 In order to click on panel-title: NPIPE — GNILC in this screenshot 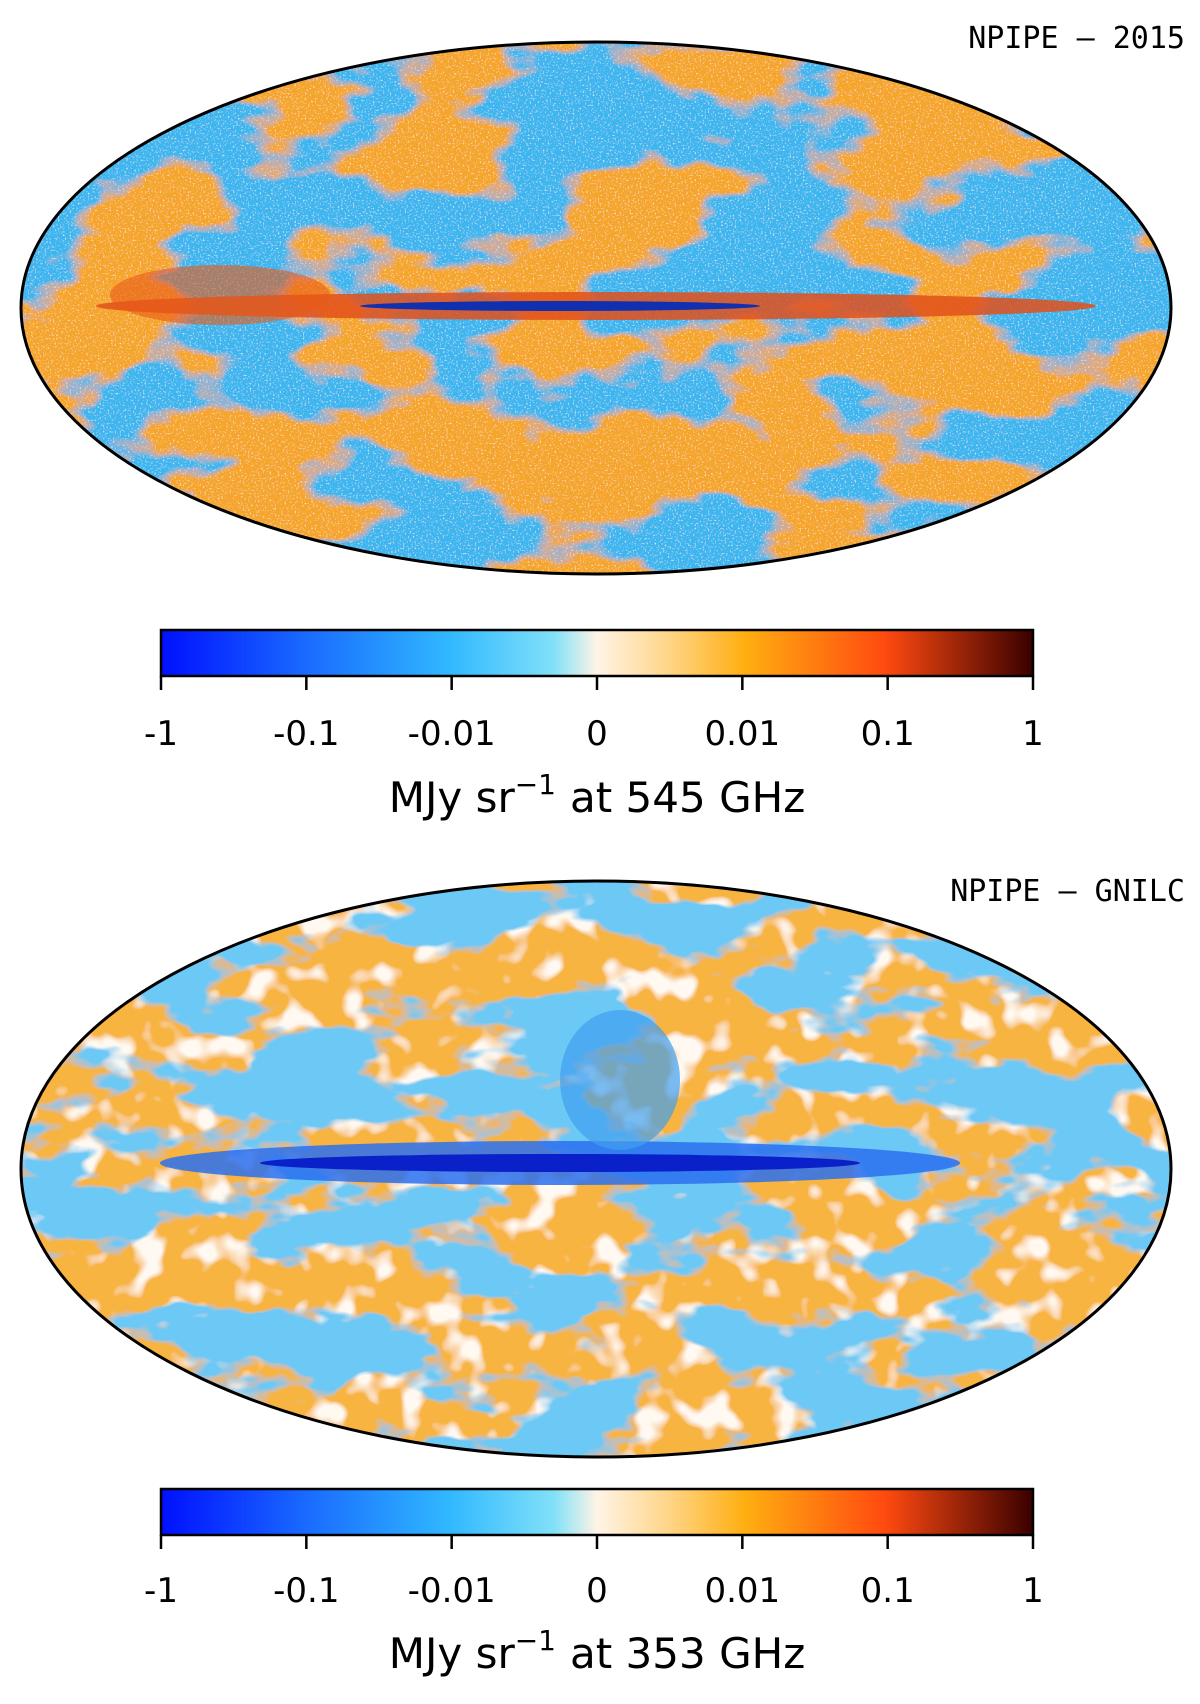, I will do `click(1067, 891)`.